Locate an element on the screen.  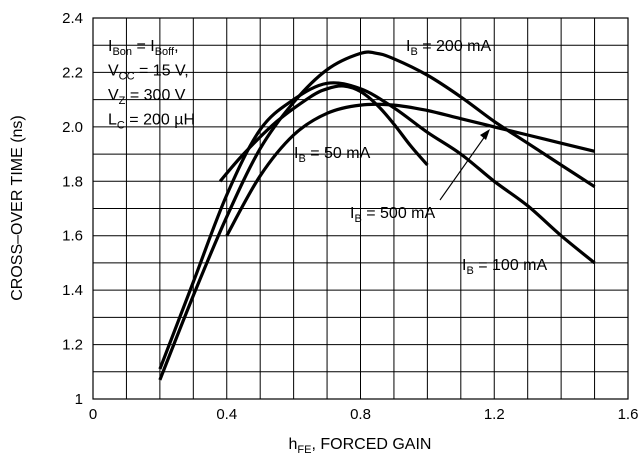
x-tick-labels: 0 0.4 0.8 1.2 1.6 is located at coordinates (364, 414).